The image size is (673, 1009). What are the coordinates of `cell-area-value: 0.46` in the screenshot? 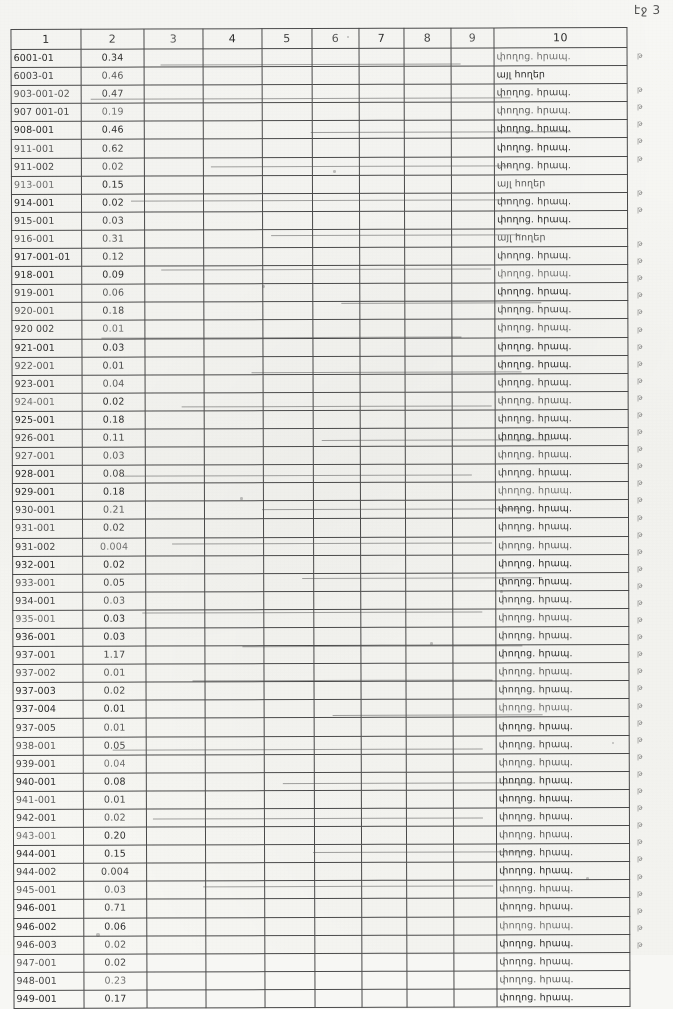 It's located at (113, 76).